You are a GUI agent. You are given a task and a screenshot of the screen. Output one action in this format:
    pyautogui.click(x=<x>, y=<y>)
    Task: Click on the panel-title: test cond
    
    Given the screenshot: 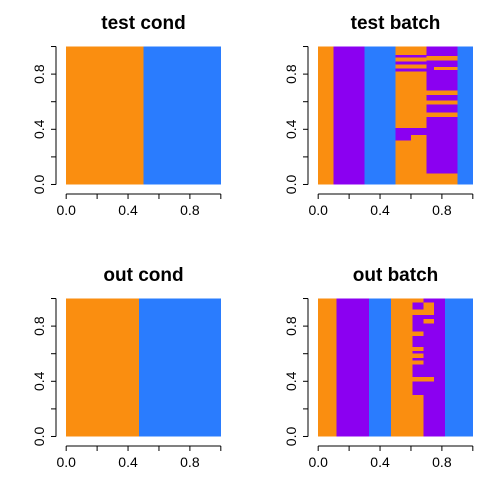 What is the action you would take?
    pyautogui.click(x=143, y=23)
    